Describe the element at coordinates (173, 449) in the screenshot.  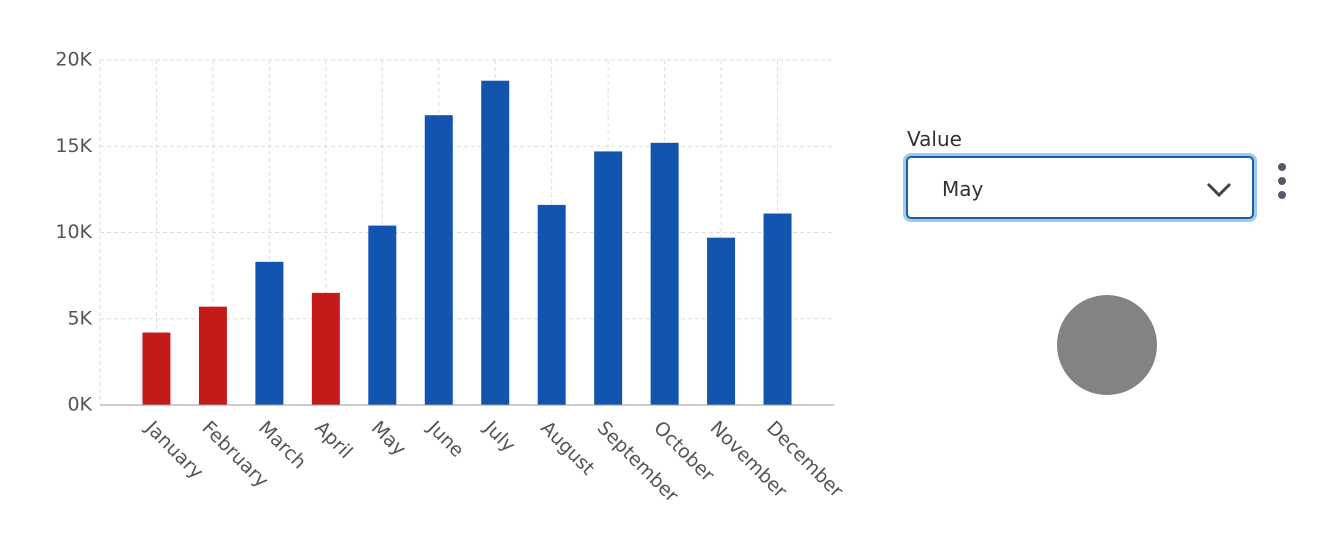
I see `x-tick-label: January` at that location.